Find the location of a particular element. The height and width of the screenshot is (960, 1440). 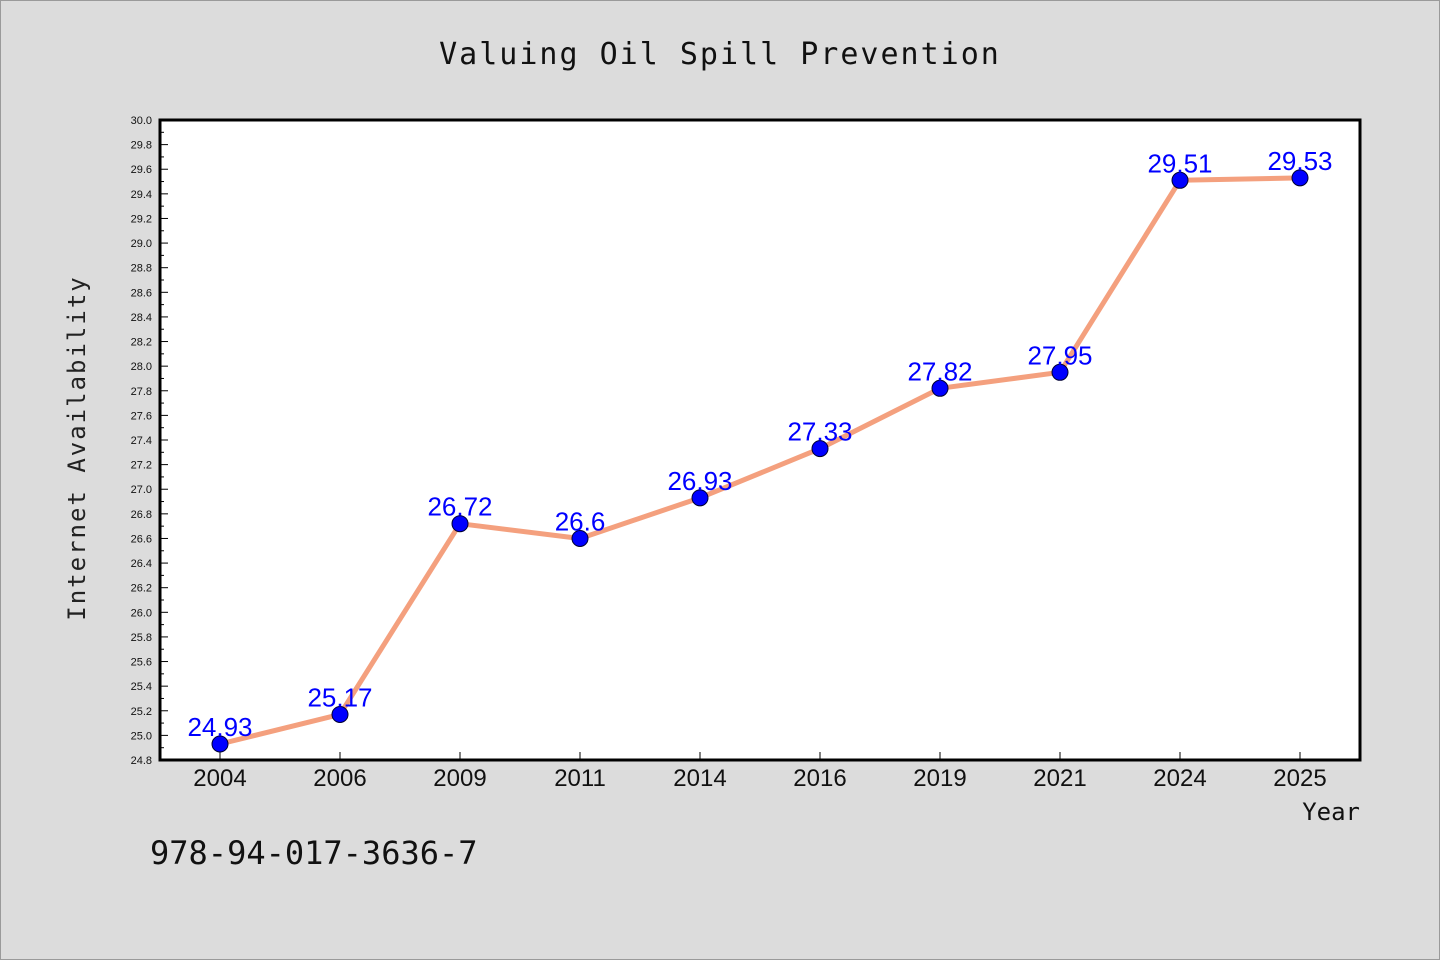

y-tick-label: 28.8 is located at coordinates (141, 269).